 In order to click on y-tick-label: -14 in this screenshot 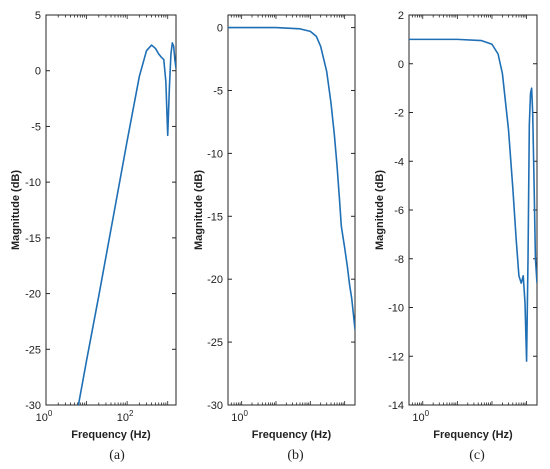, I will do `click(396, 406)`.